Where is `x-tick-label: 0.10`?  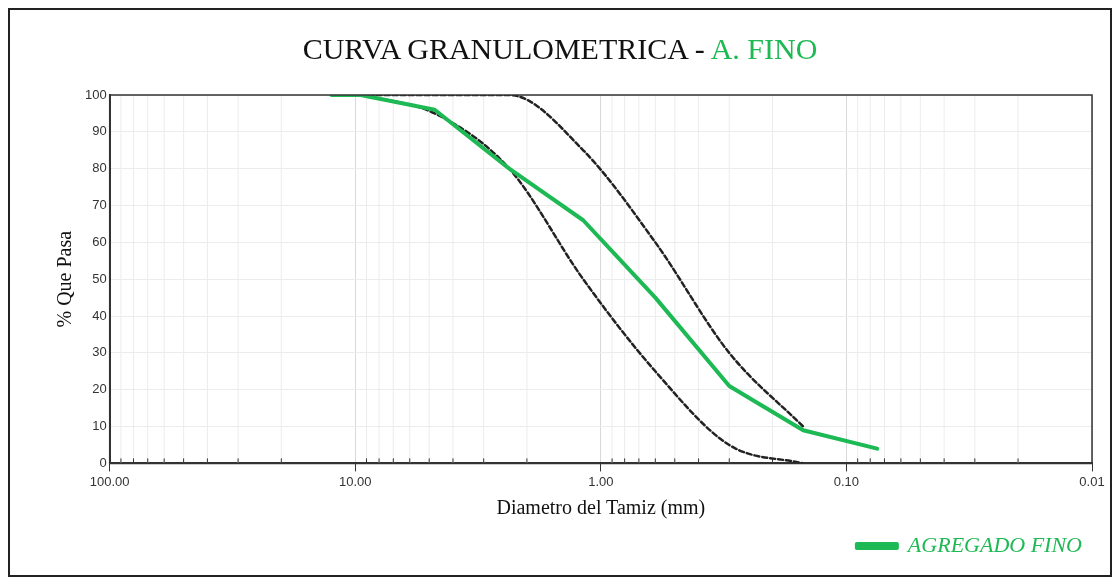
x-tick-label: 0.10 is located at coordinates (846, 481).